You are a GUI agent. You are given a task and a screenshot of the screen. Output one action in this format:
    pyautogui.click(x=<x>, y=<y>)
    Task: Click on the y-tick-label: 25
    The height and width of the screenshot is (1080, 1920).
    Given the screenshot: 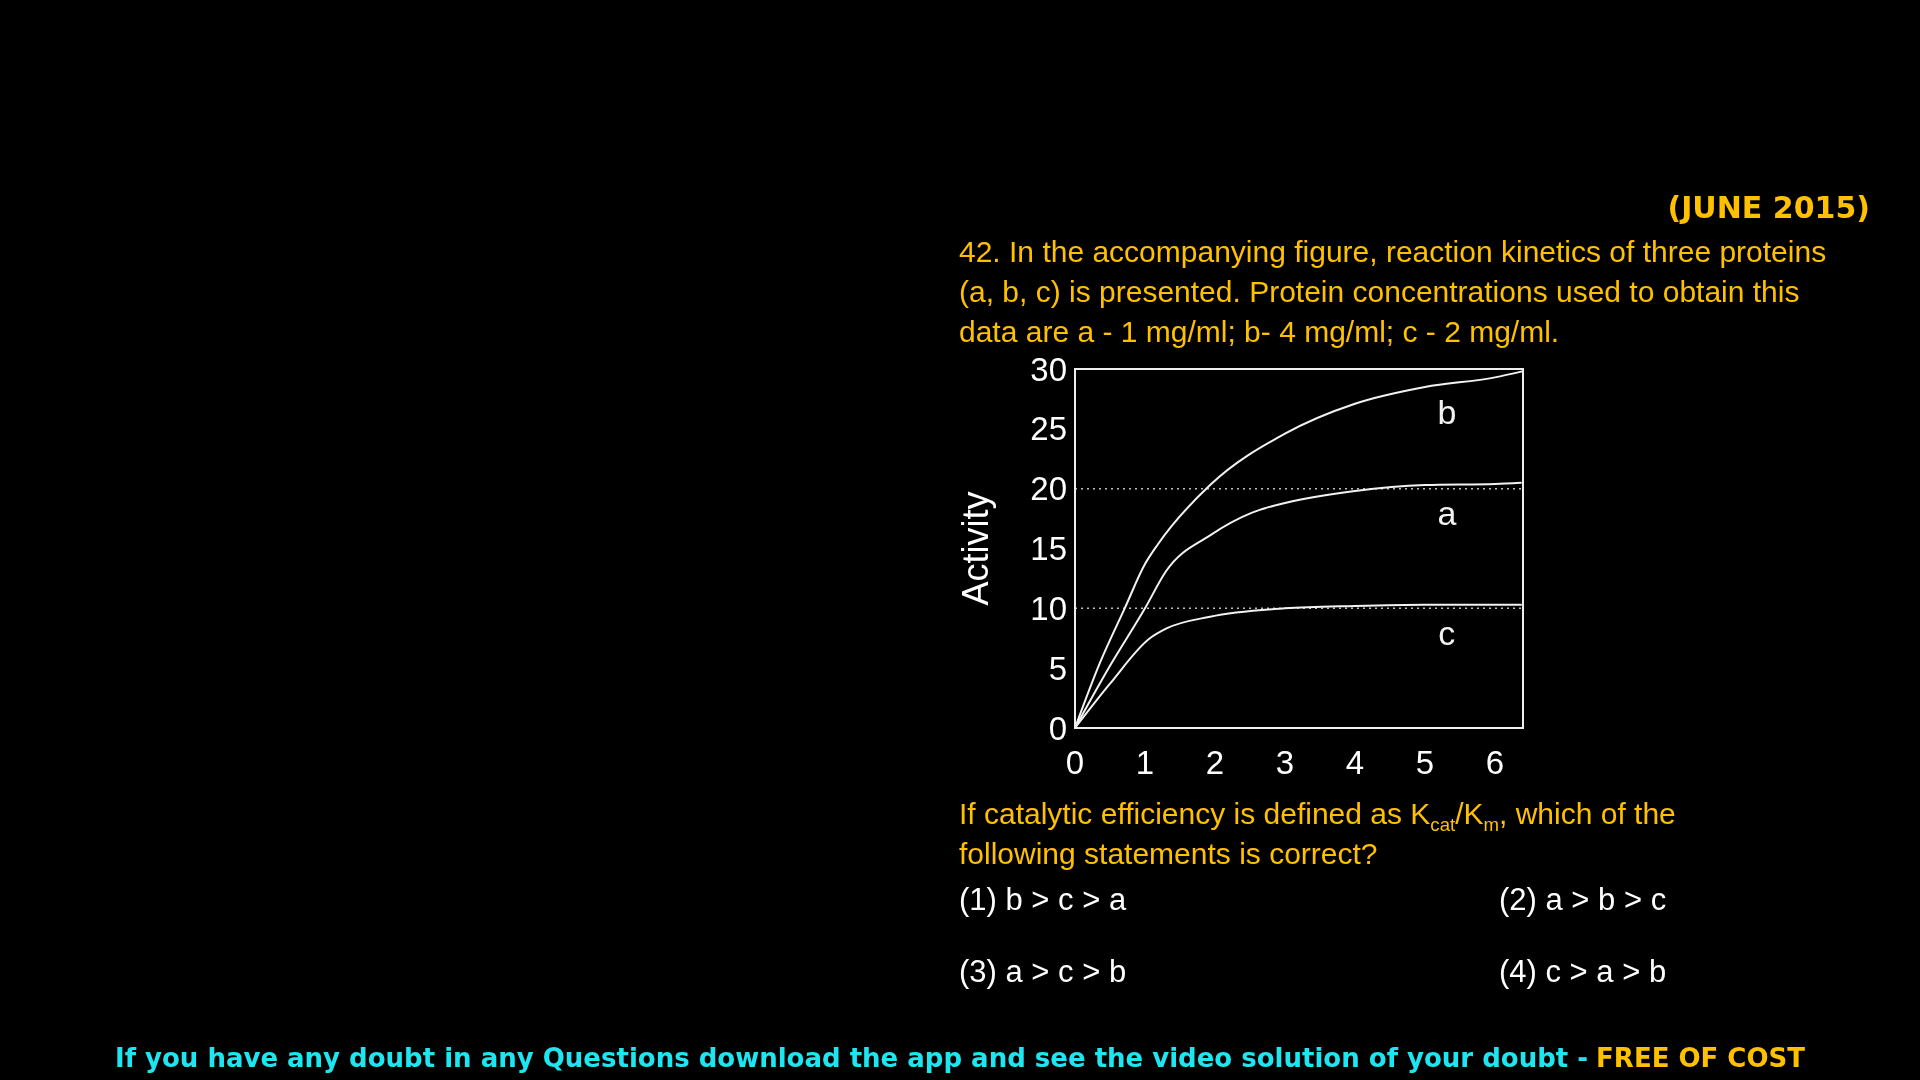 What is the action you would take?
    pyautogui.click(x=1048, y=429)
    